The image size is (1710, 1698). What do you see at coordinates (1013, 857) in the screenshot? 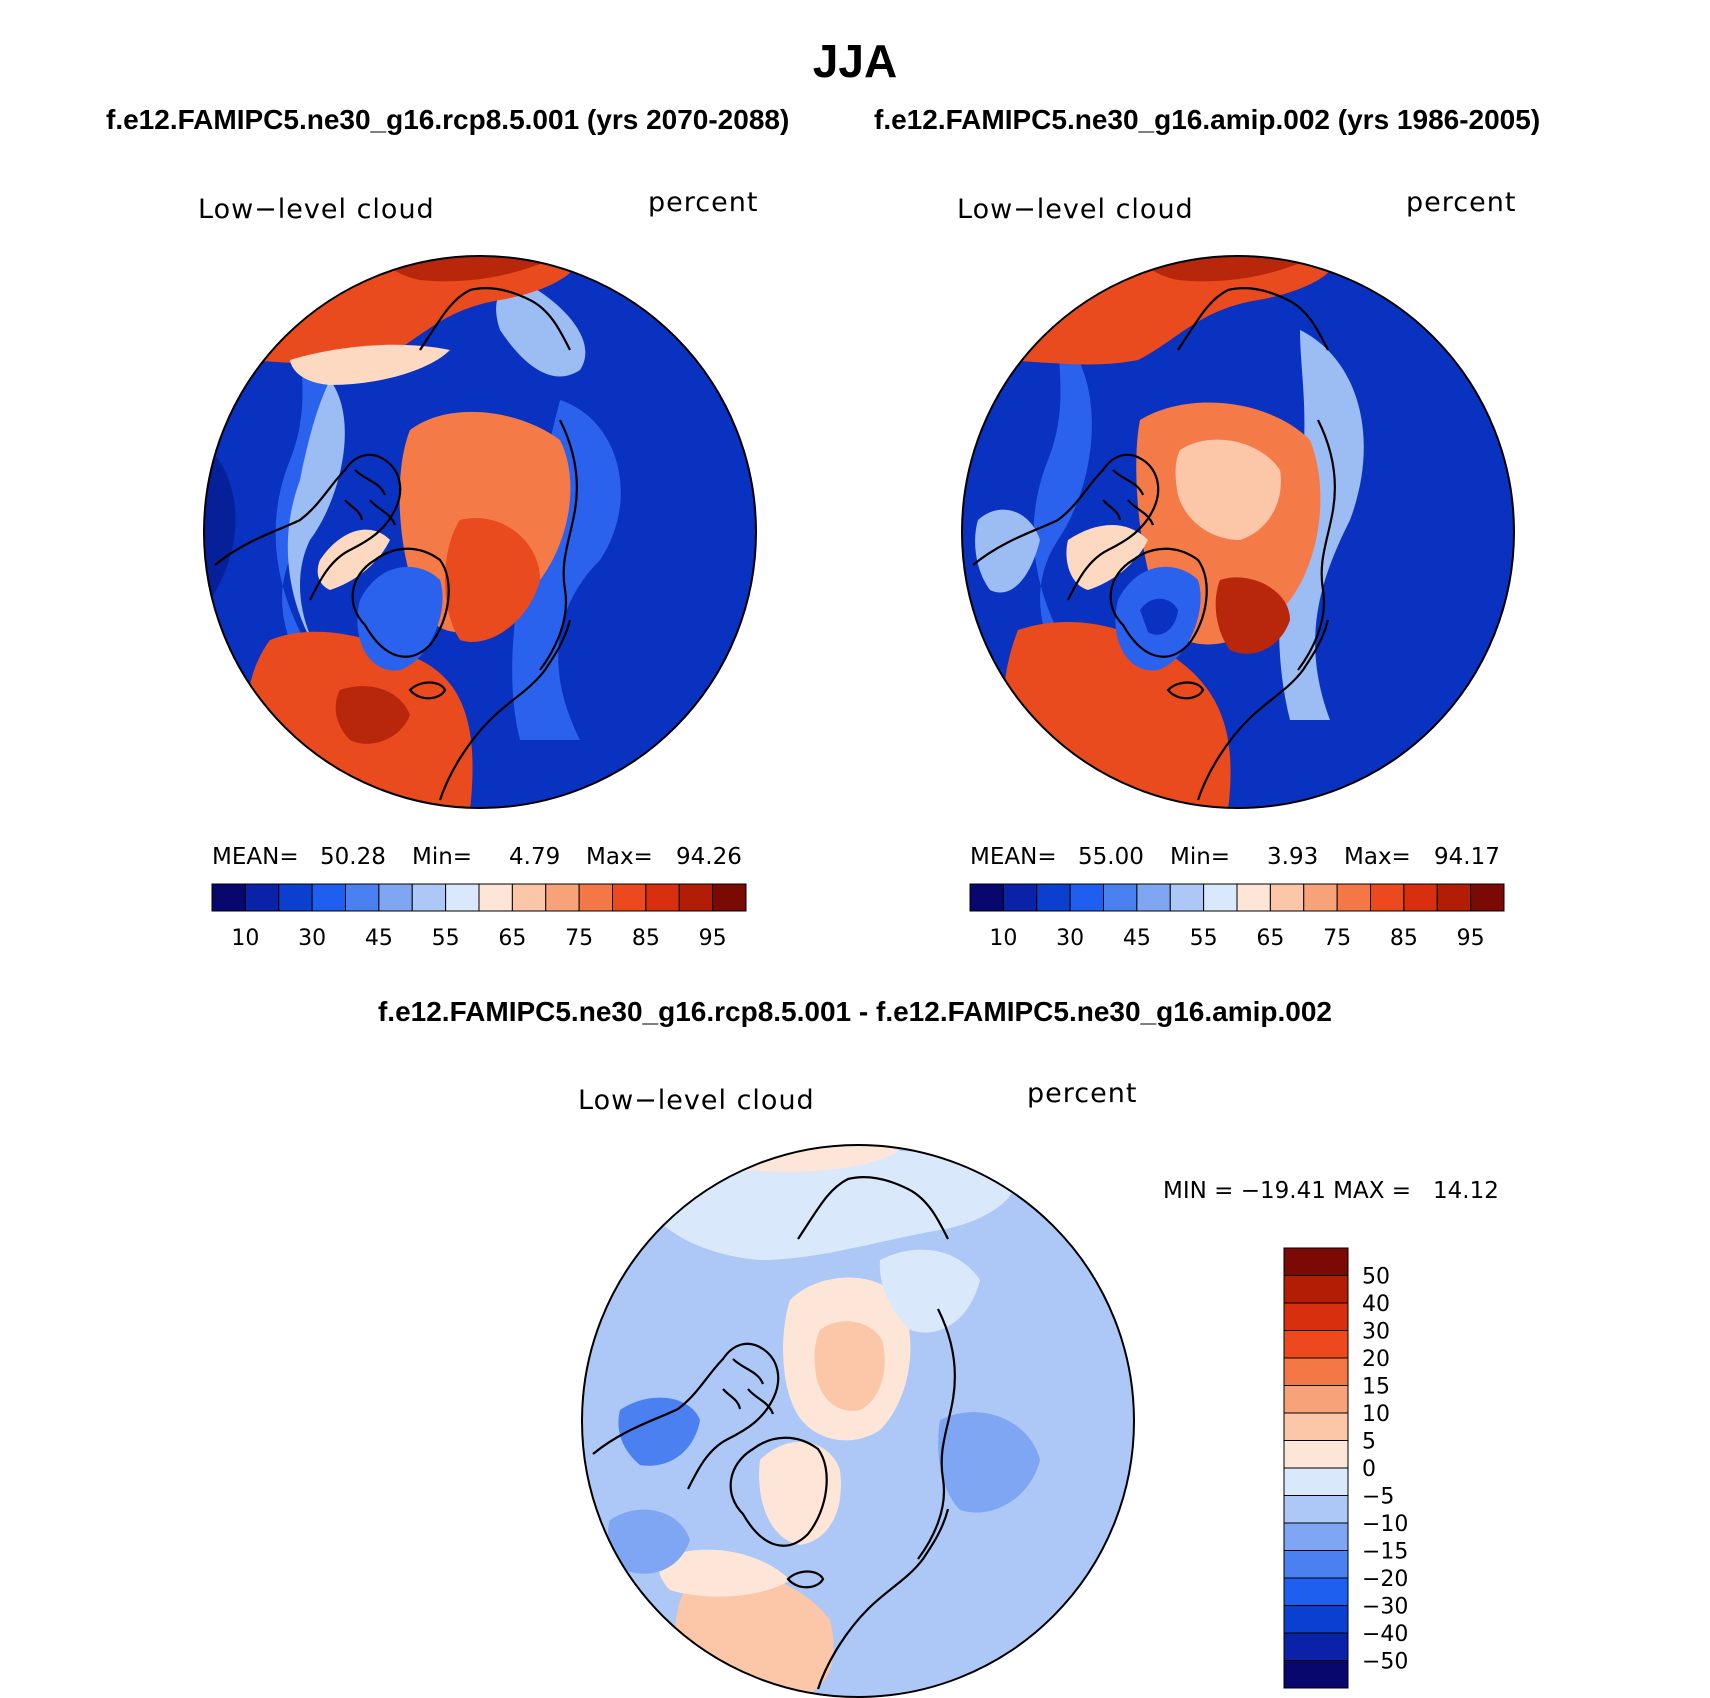
I see `right-mean-label: MEAN=` at bounding box center [1013, 857].